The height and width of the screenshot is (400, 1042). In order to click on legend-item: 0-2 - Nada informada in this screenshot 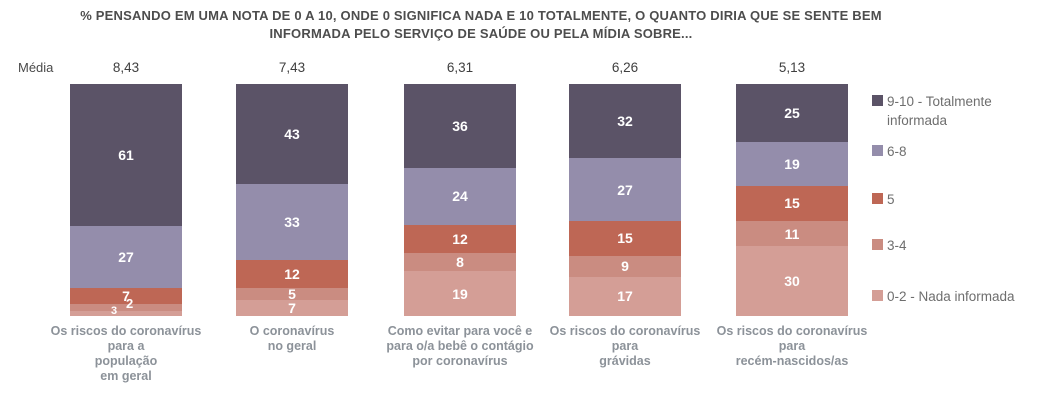, I will do `click(943, 296)`.